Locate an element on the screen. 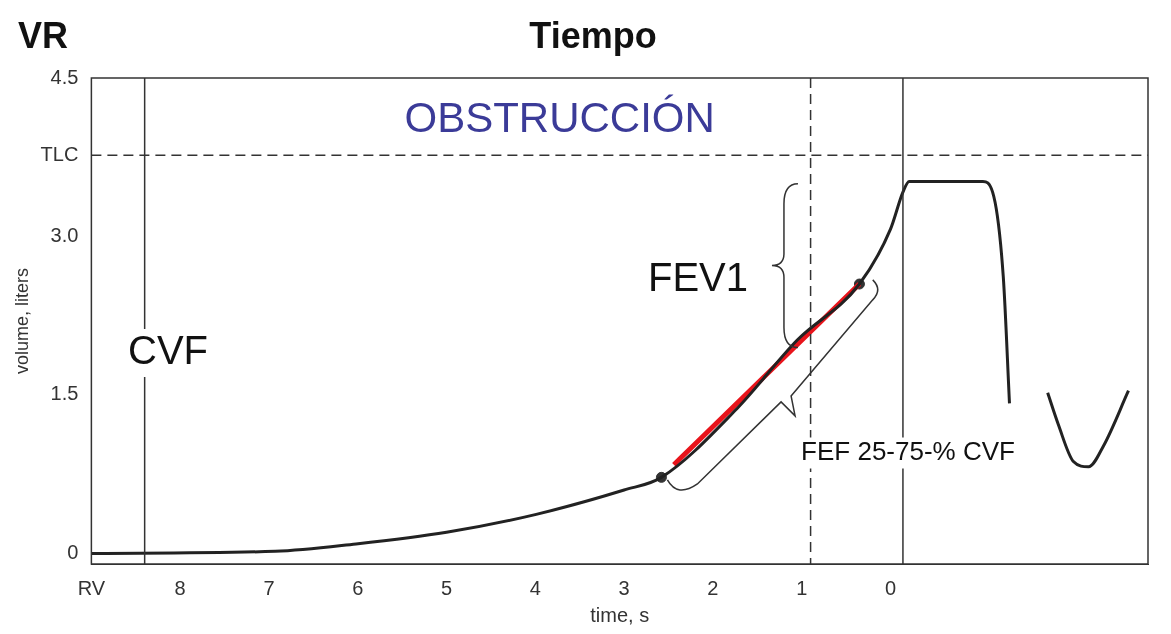 This screenshot has width=1171, height=634. y-tick-label: 4.5 is located at coordinates (64, 76).